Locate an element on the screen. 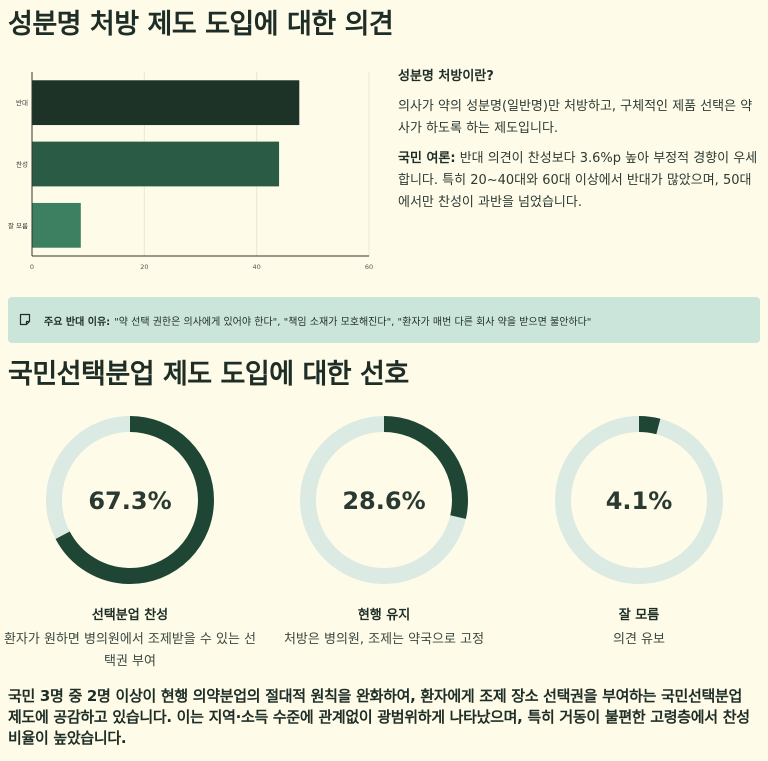 This screenshot has width=768, height=761. donut-label-current: 현행 유지 is located at coordinates (384, 615).